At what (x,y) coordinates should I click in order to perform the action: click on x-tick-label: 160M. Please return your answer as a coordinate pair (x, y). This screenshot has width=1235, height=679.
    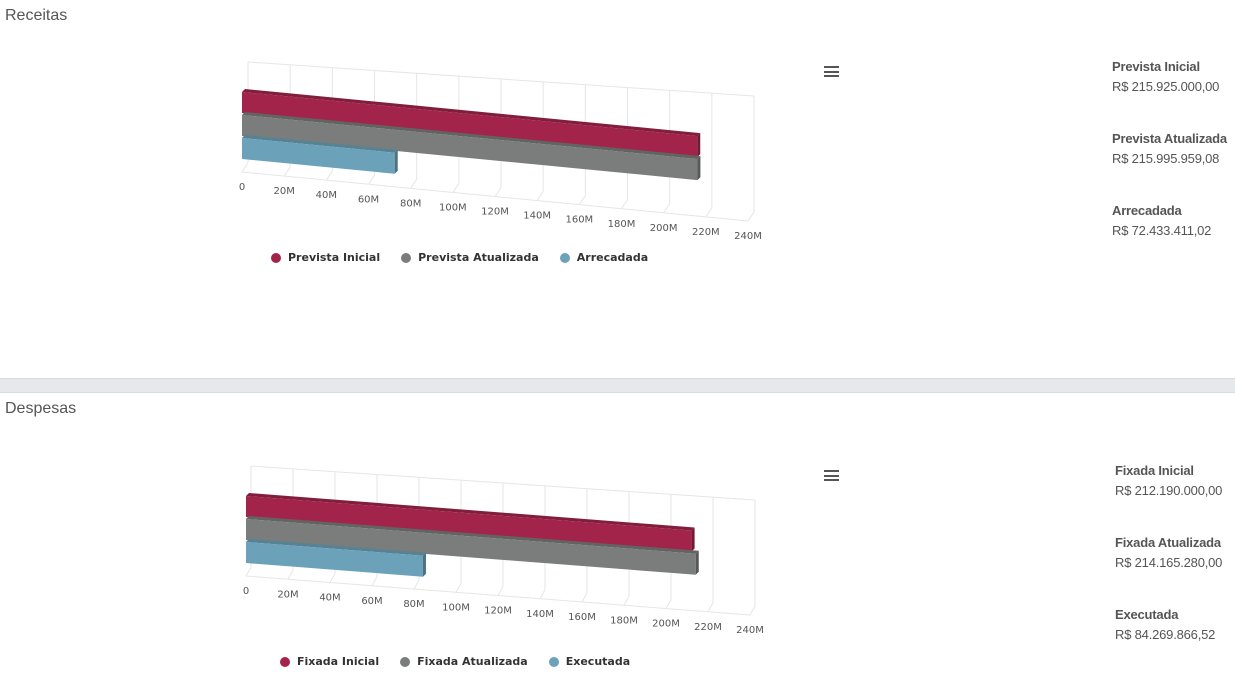
    Looking at the image, I should click on (582, 617).